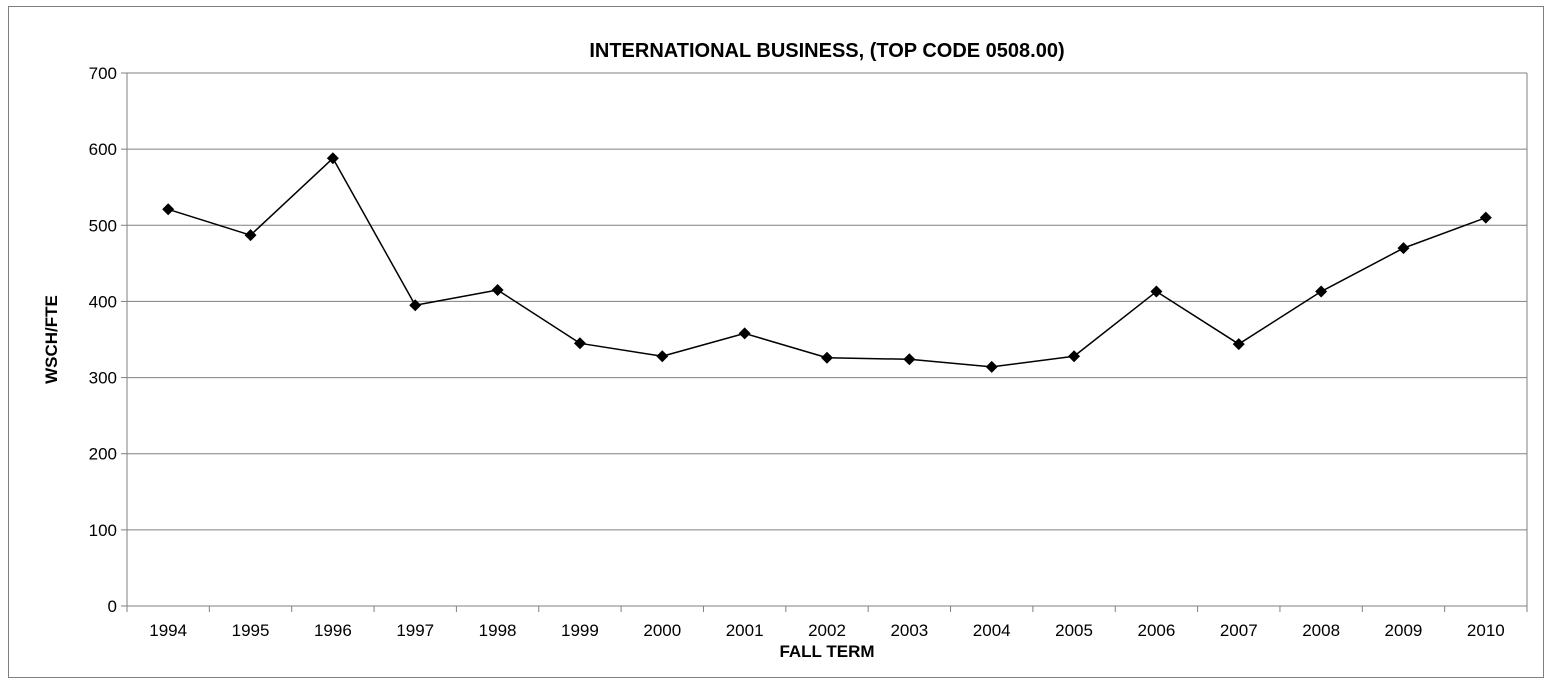 The image size is (1552, 684). I want to click on x-tick-label: 1998, so click(498, 630).